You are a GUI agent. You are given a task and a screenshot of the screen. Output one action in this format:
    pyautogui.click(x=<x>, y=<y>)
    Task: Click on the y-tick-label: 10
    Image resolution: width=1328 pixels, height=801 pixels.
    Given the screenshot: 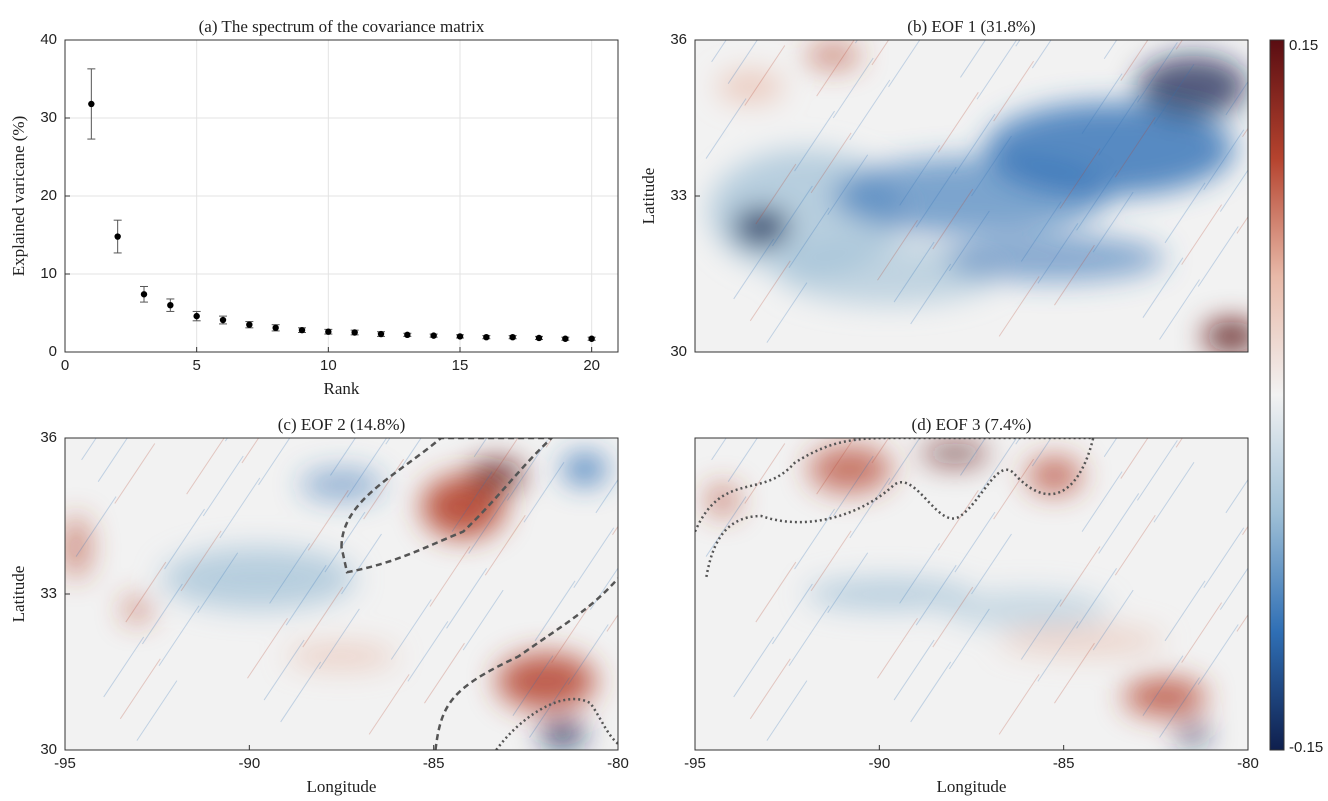 What is the action you would take?
    pyautogui.click(x=48, y=273)
    